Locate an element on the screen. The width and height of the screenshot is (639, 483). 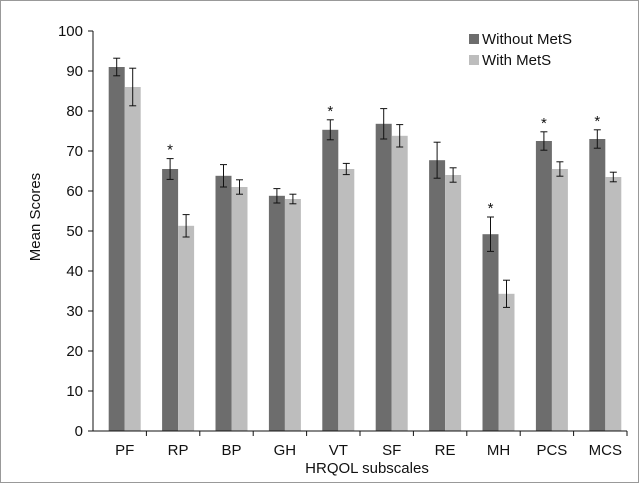
y-tick-label-60: 60 is located at coordinates (74, 191).